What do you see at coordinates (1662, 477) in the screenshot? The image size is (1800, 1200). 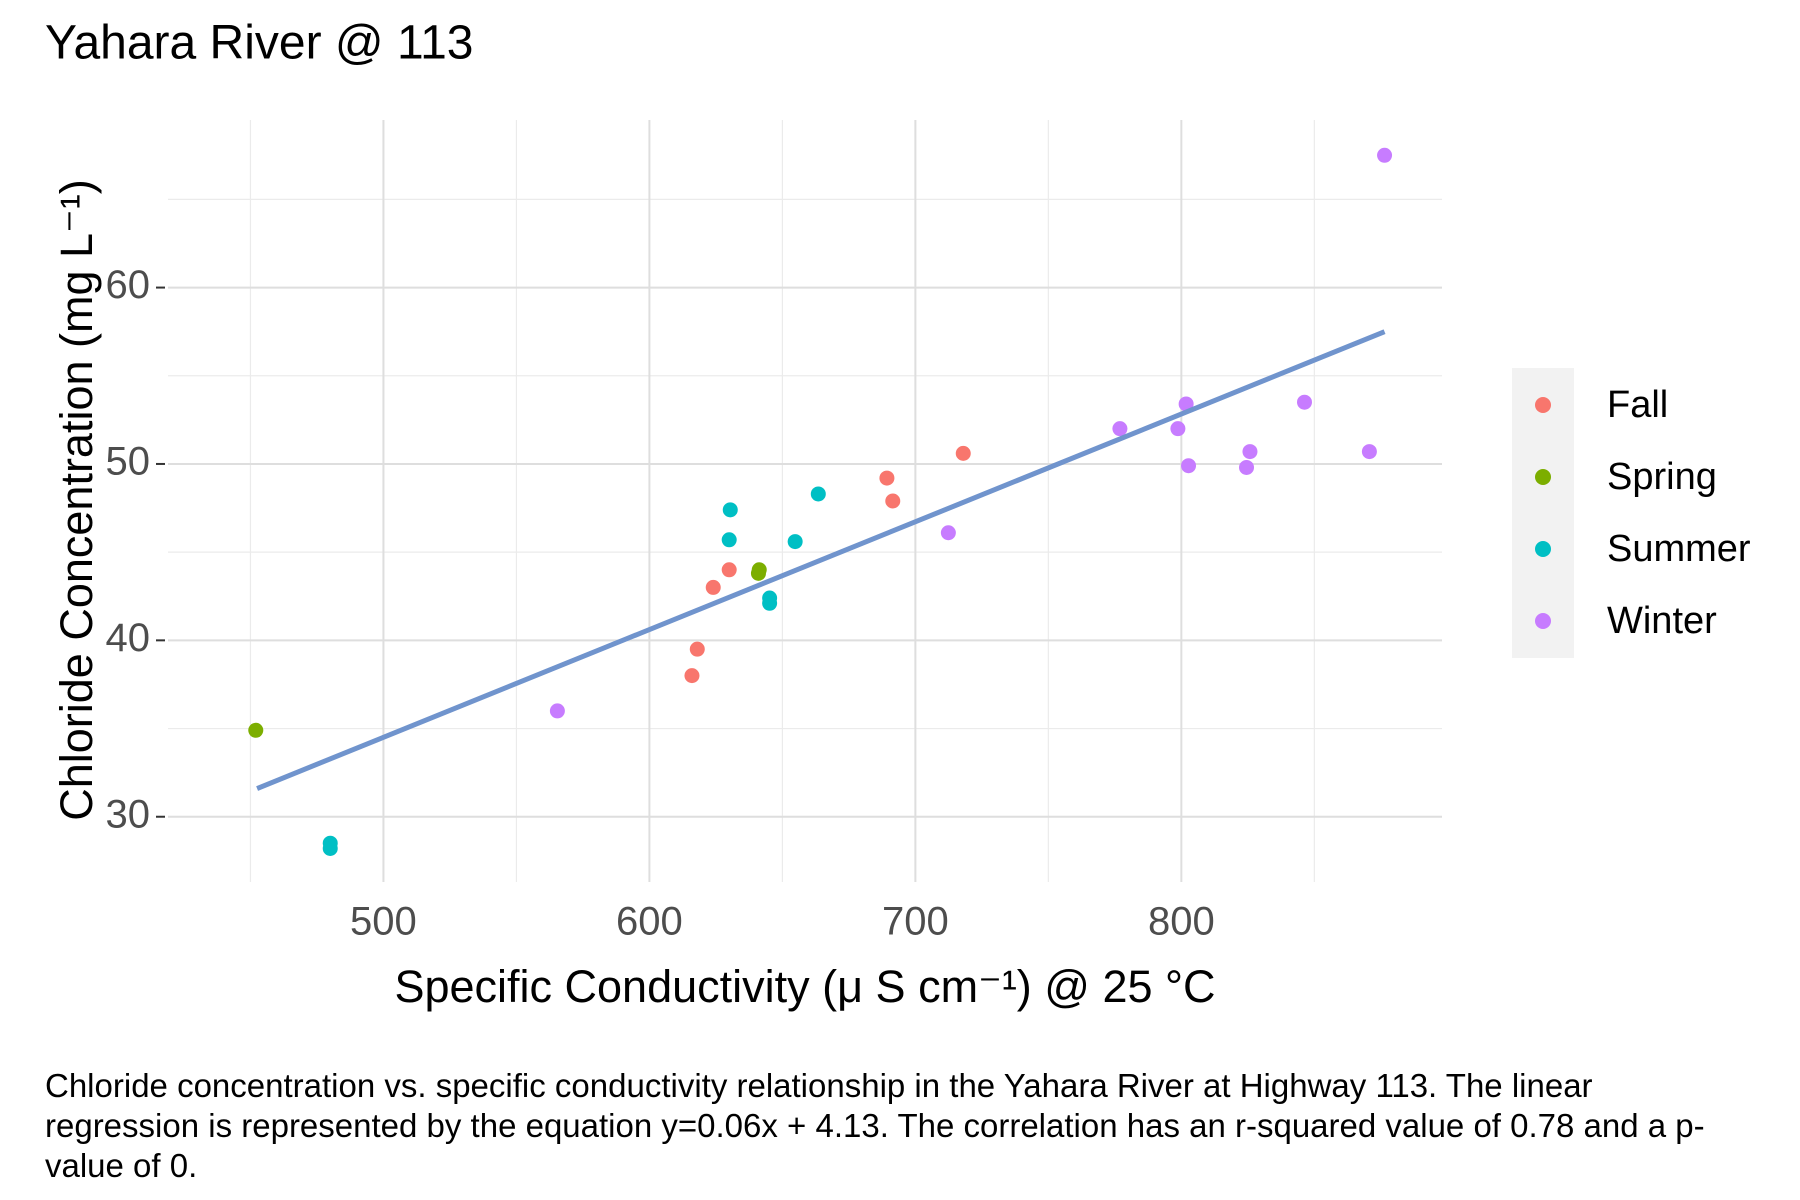 I see `legend-label: Spring` at bounding box center [1662, 477].